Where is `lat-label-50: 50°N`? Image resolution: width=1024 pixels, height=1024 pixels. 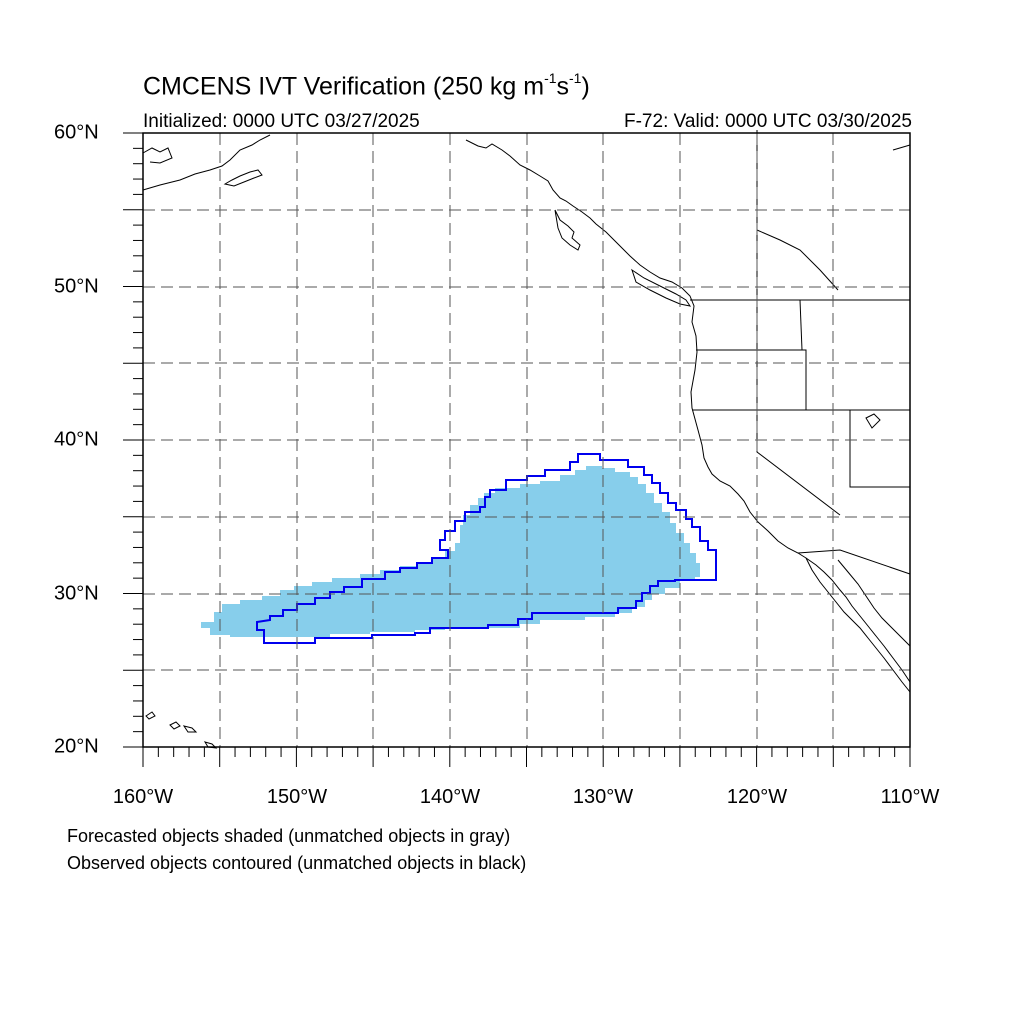 lat-label-50: 50°N is located at coordinates (76, 286).